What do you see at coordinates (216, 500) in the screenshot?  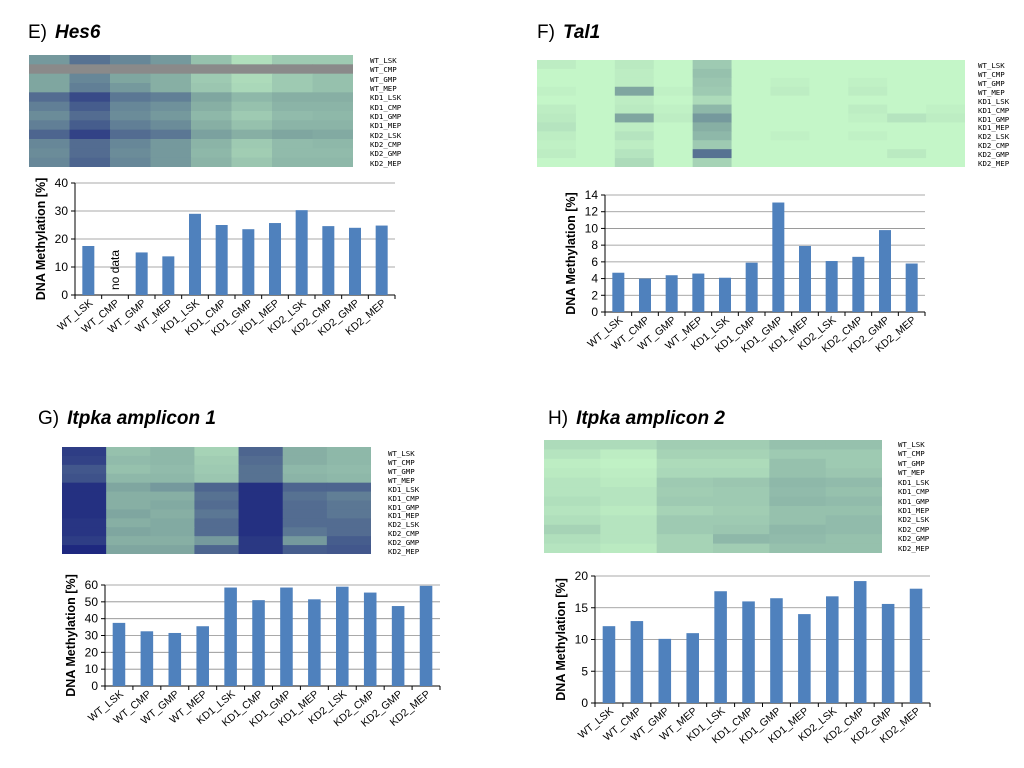 I see `methylation-heatmap` at bounding box center [216, 500].